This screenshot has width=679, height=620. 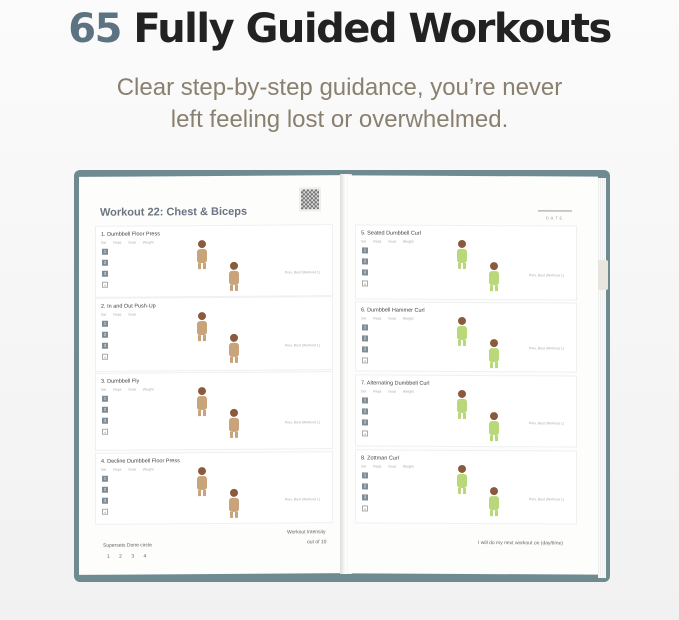 What do you see at coordinates (140, 461) in the screenshot?
I see `exercise-name: 4. Decline Dumbbell Floor Press` at bounding box center [140, 461].